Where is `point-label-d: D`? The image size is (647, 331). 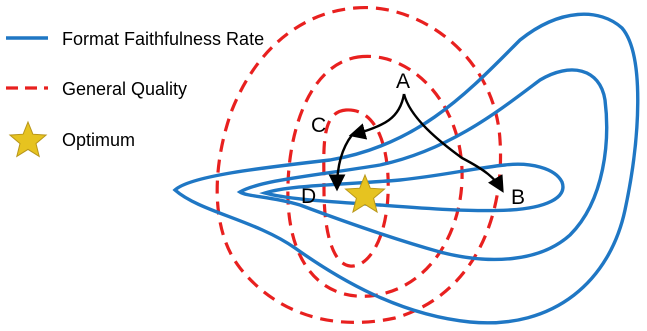 point-label-d: D is located at coordinates (308, 196).